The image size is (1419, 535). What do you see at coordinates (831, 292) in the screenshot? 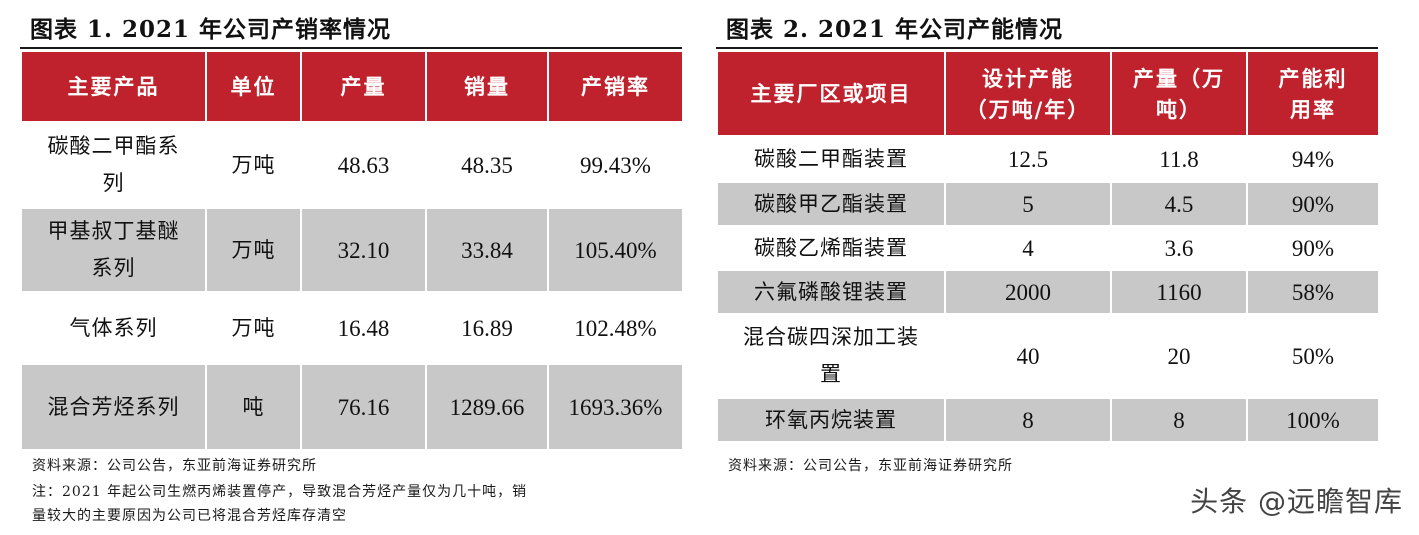
I see `project-name-cell: 六氟磷酸锂装置` at bounding box center [831, 292].